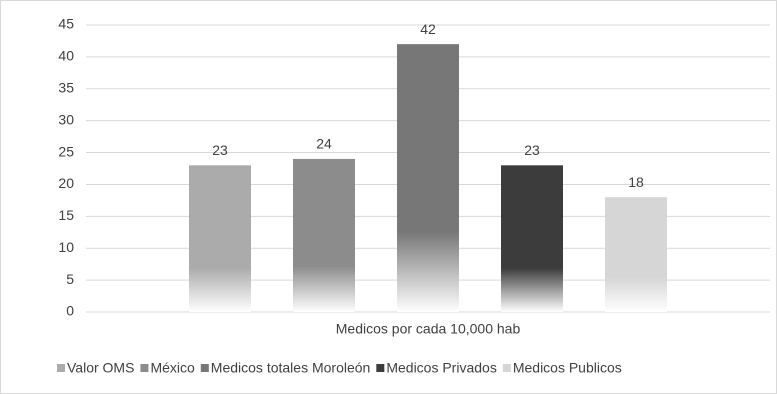 This screenshot has width=777, height=394. I want to click on y-tick-label: 45, so click(66, 24).